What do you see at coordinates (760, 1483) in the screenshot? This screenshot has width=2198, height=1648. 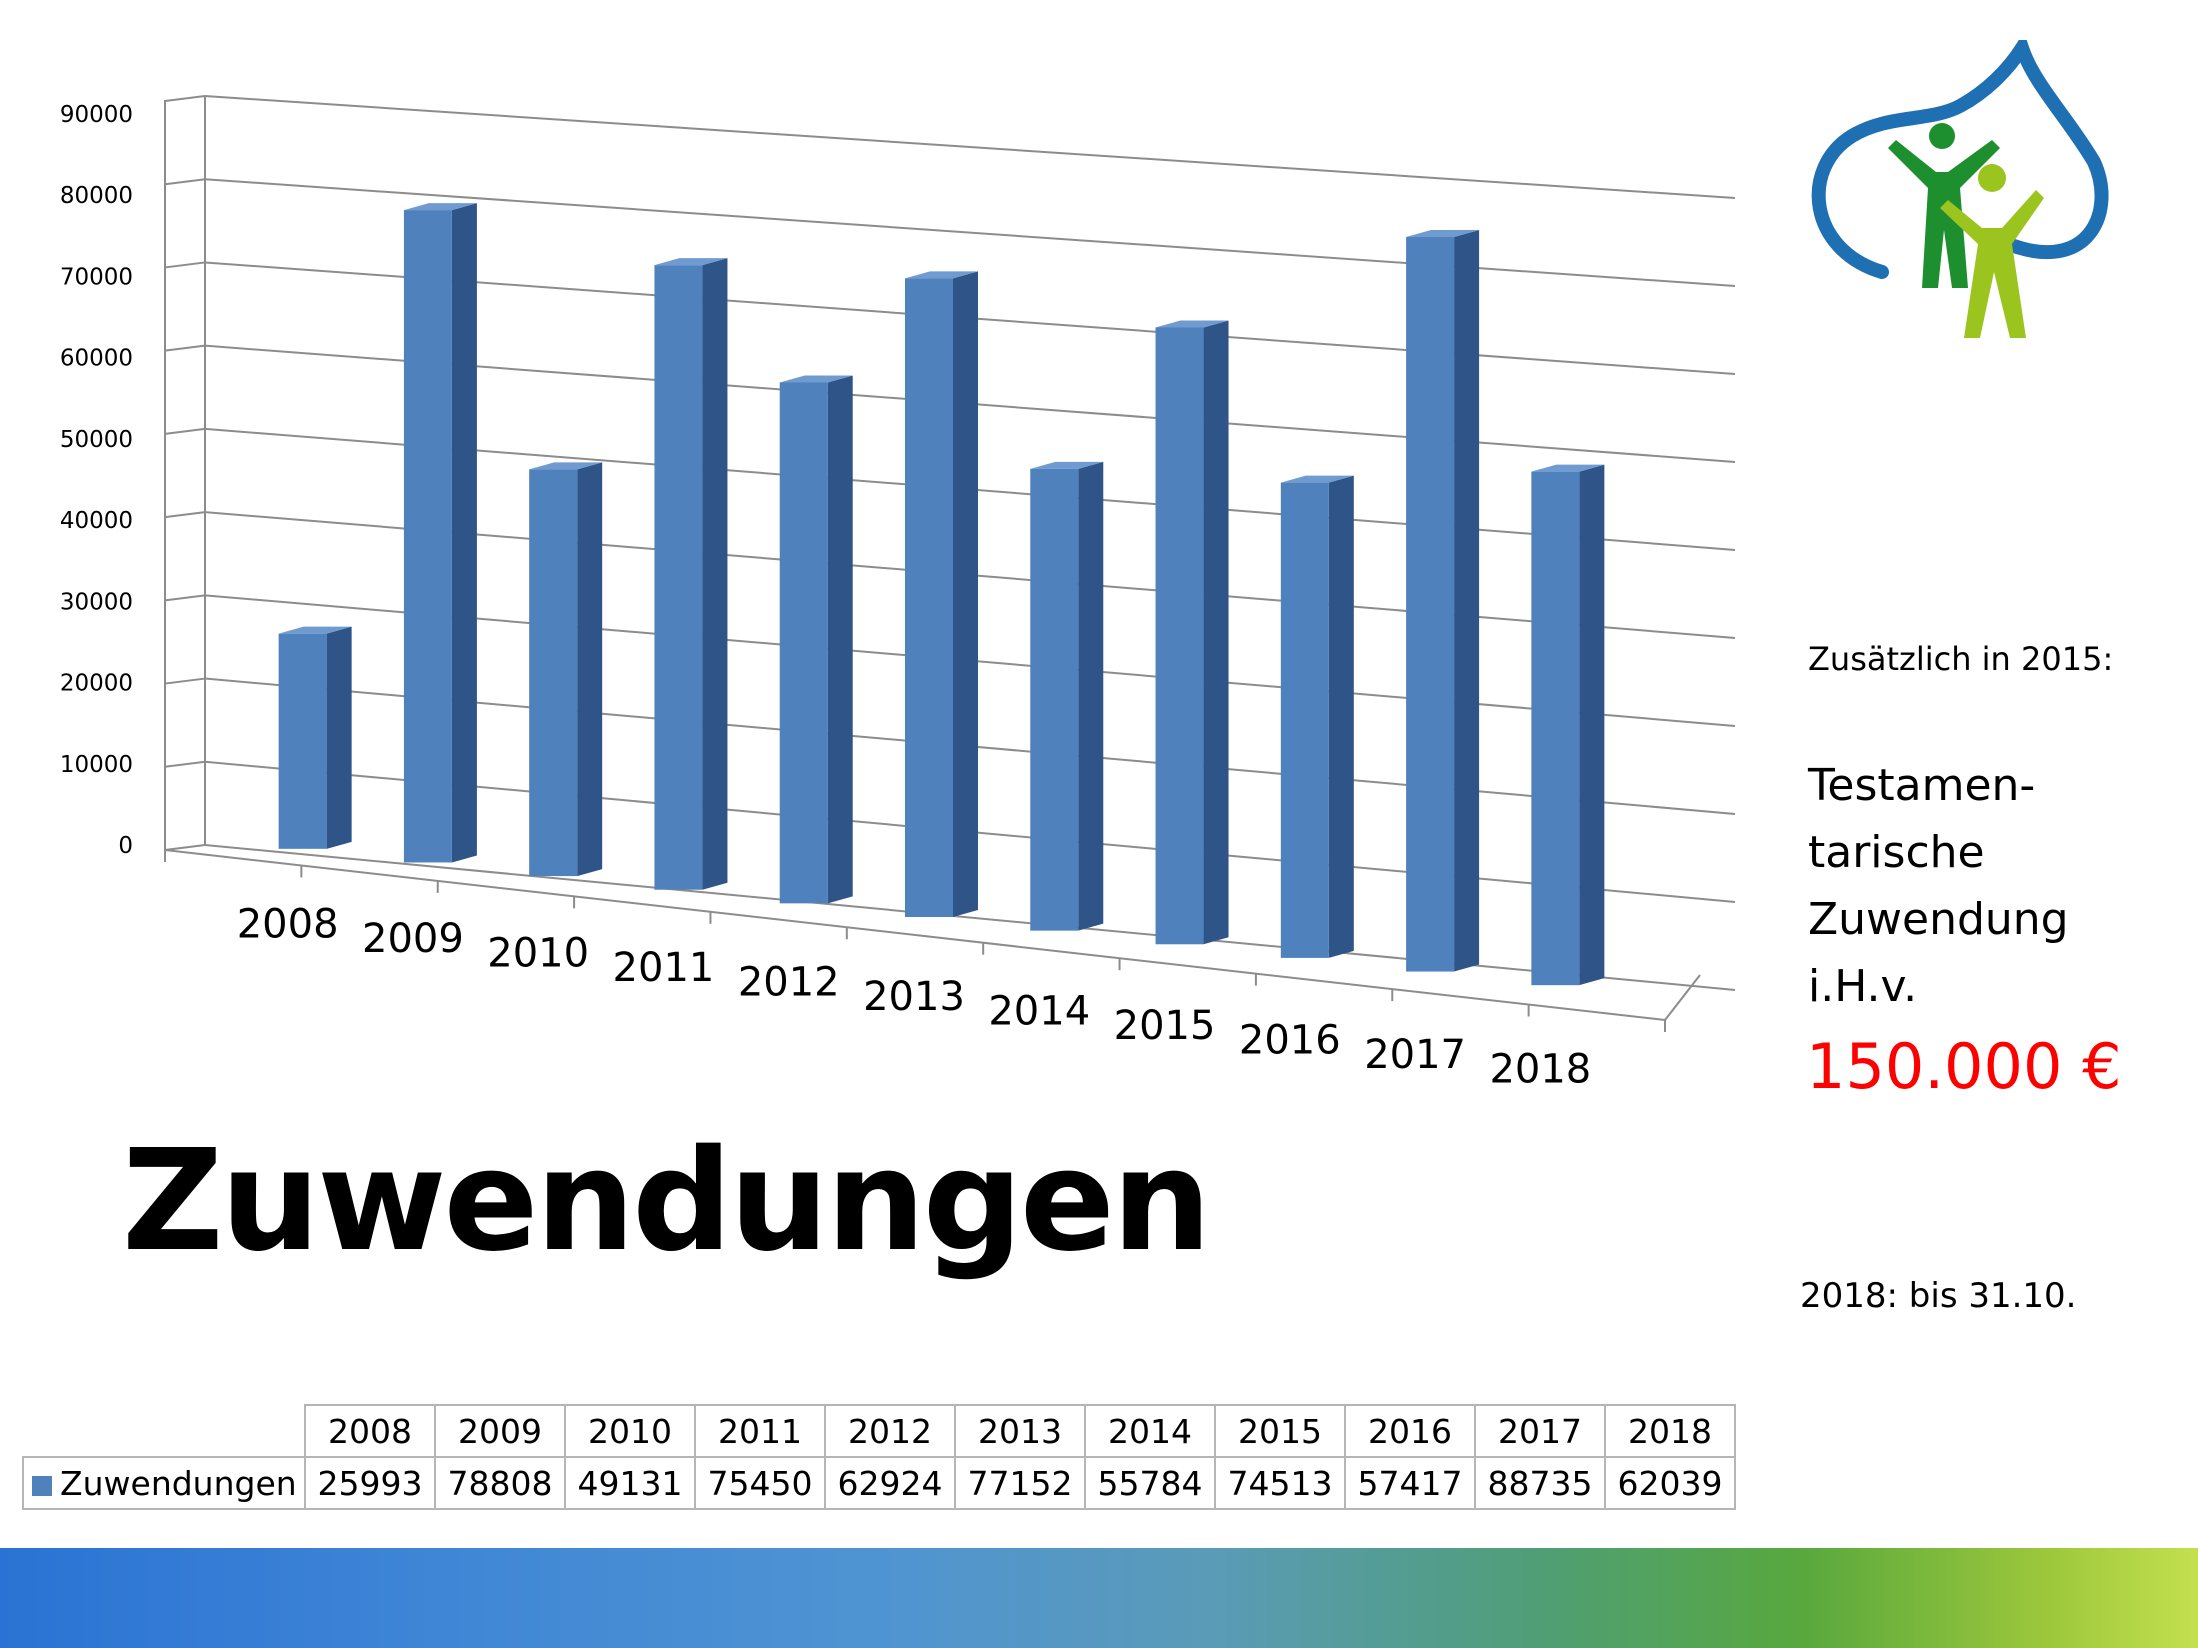 I see `table-cell: 75450` at bounding box center [760, 1483].